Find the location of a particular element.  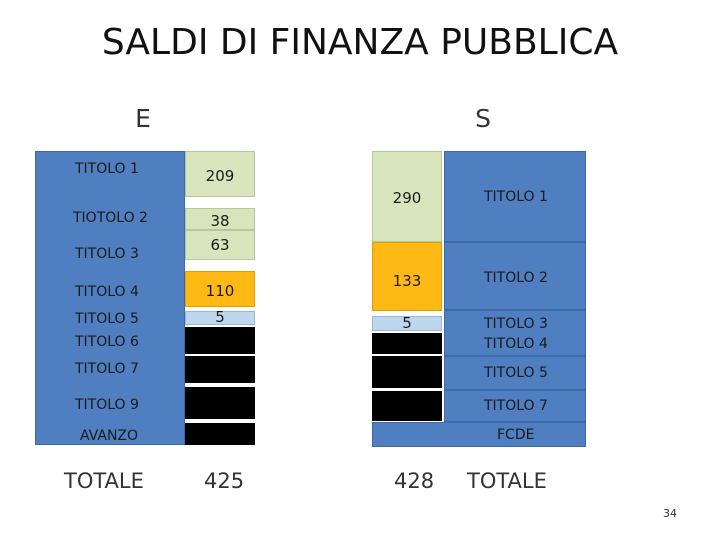

entrate-total-label: TOTALE is located at coordinates (104, 481).